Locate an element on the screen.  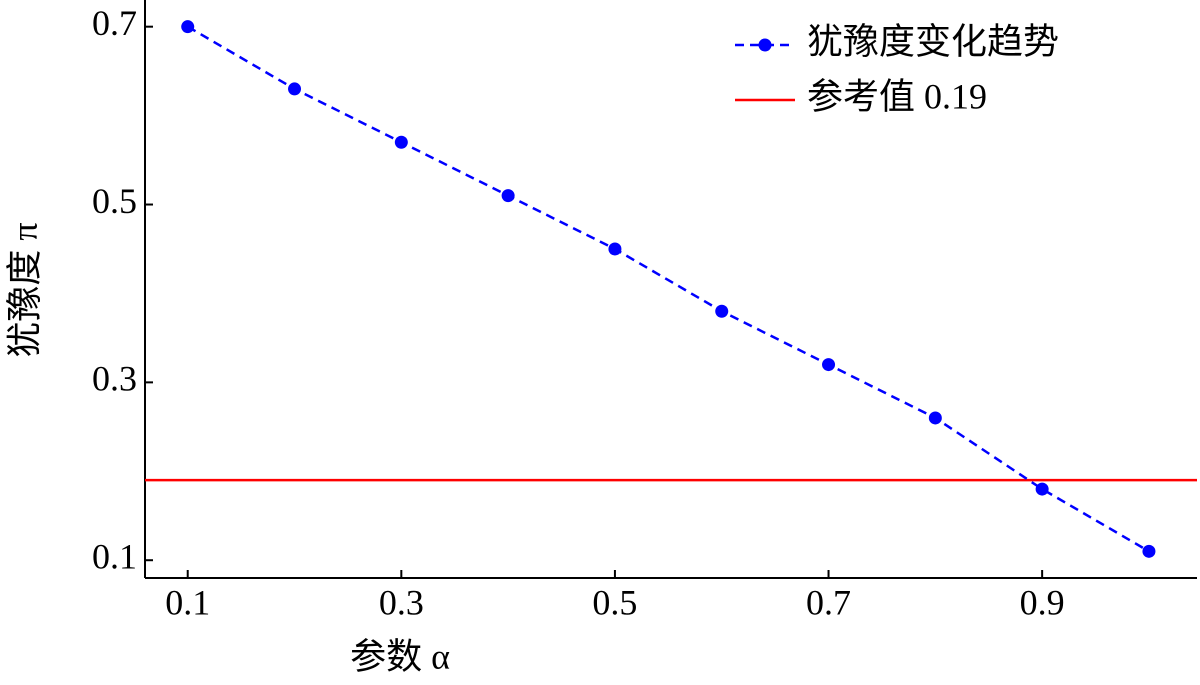
x-tick-label: 0.7 is located at coordinates (828, 602).